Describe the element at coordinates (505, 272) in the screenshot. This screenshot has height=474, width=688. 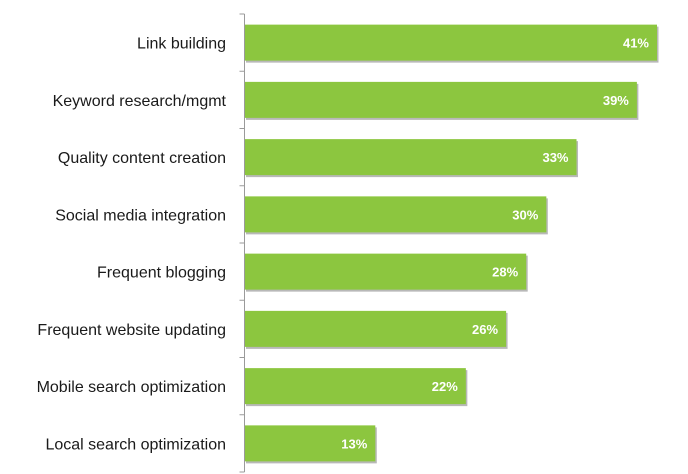
I see `value-label-frequent-blogging: 28%` at that location.